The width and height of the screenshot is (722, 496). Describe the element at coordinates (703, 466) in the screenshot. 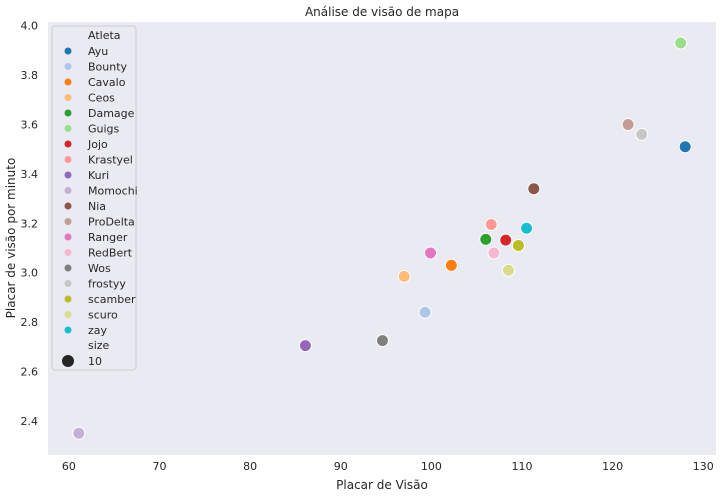

I see `x-tick-label: 130` at that location.